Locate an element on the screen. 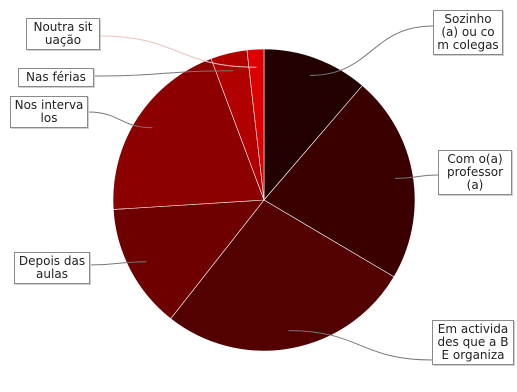 The width and height of the screenshot is (517, 392). leader-line-sozinho is located at coordinates (372, 50).